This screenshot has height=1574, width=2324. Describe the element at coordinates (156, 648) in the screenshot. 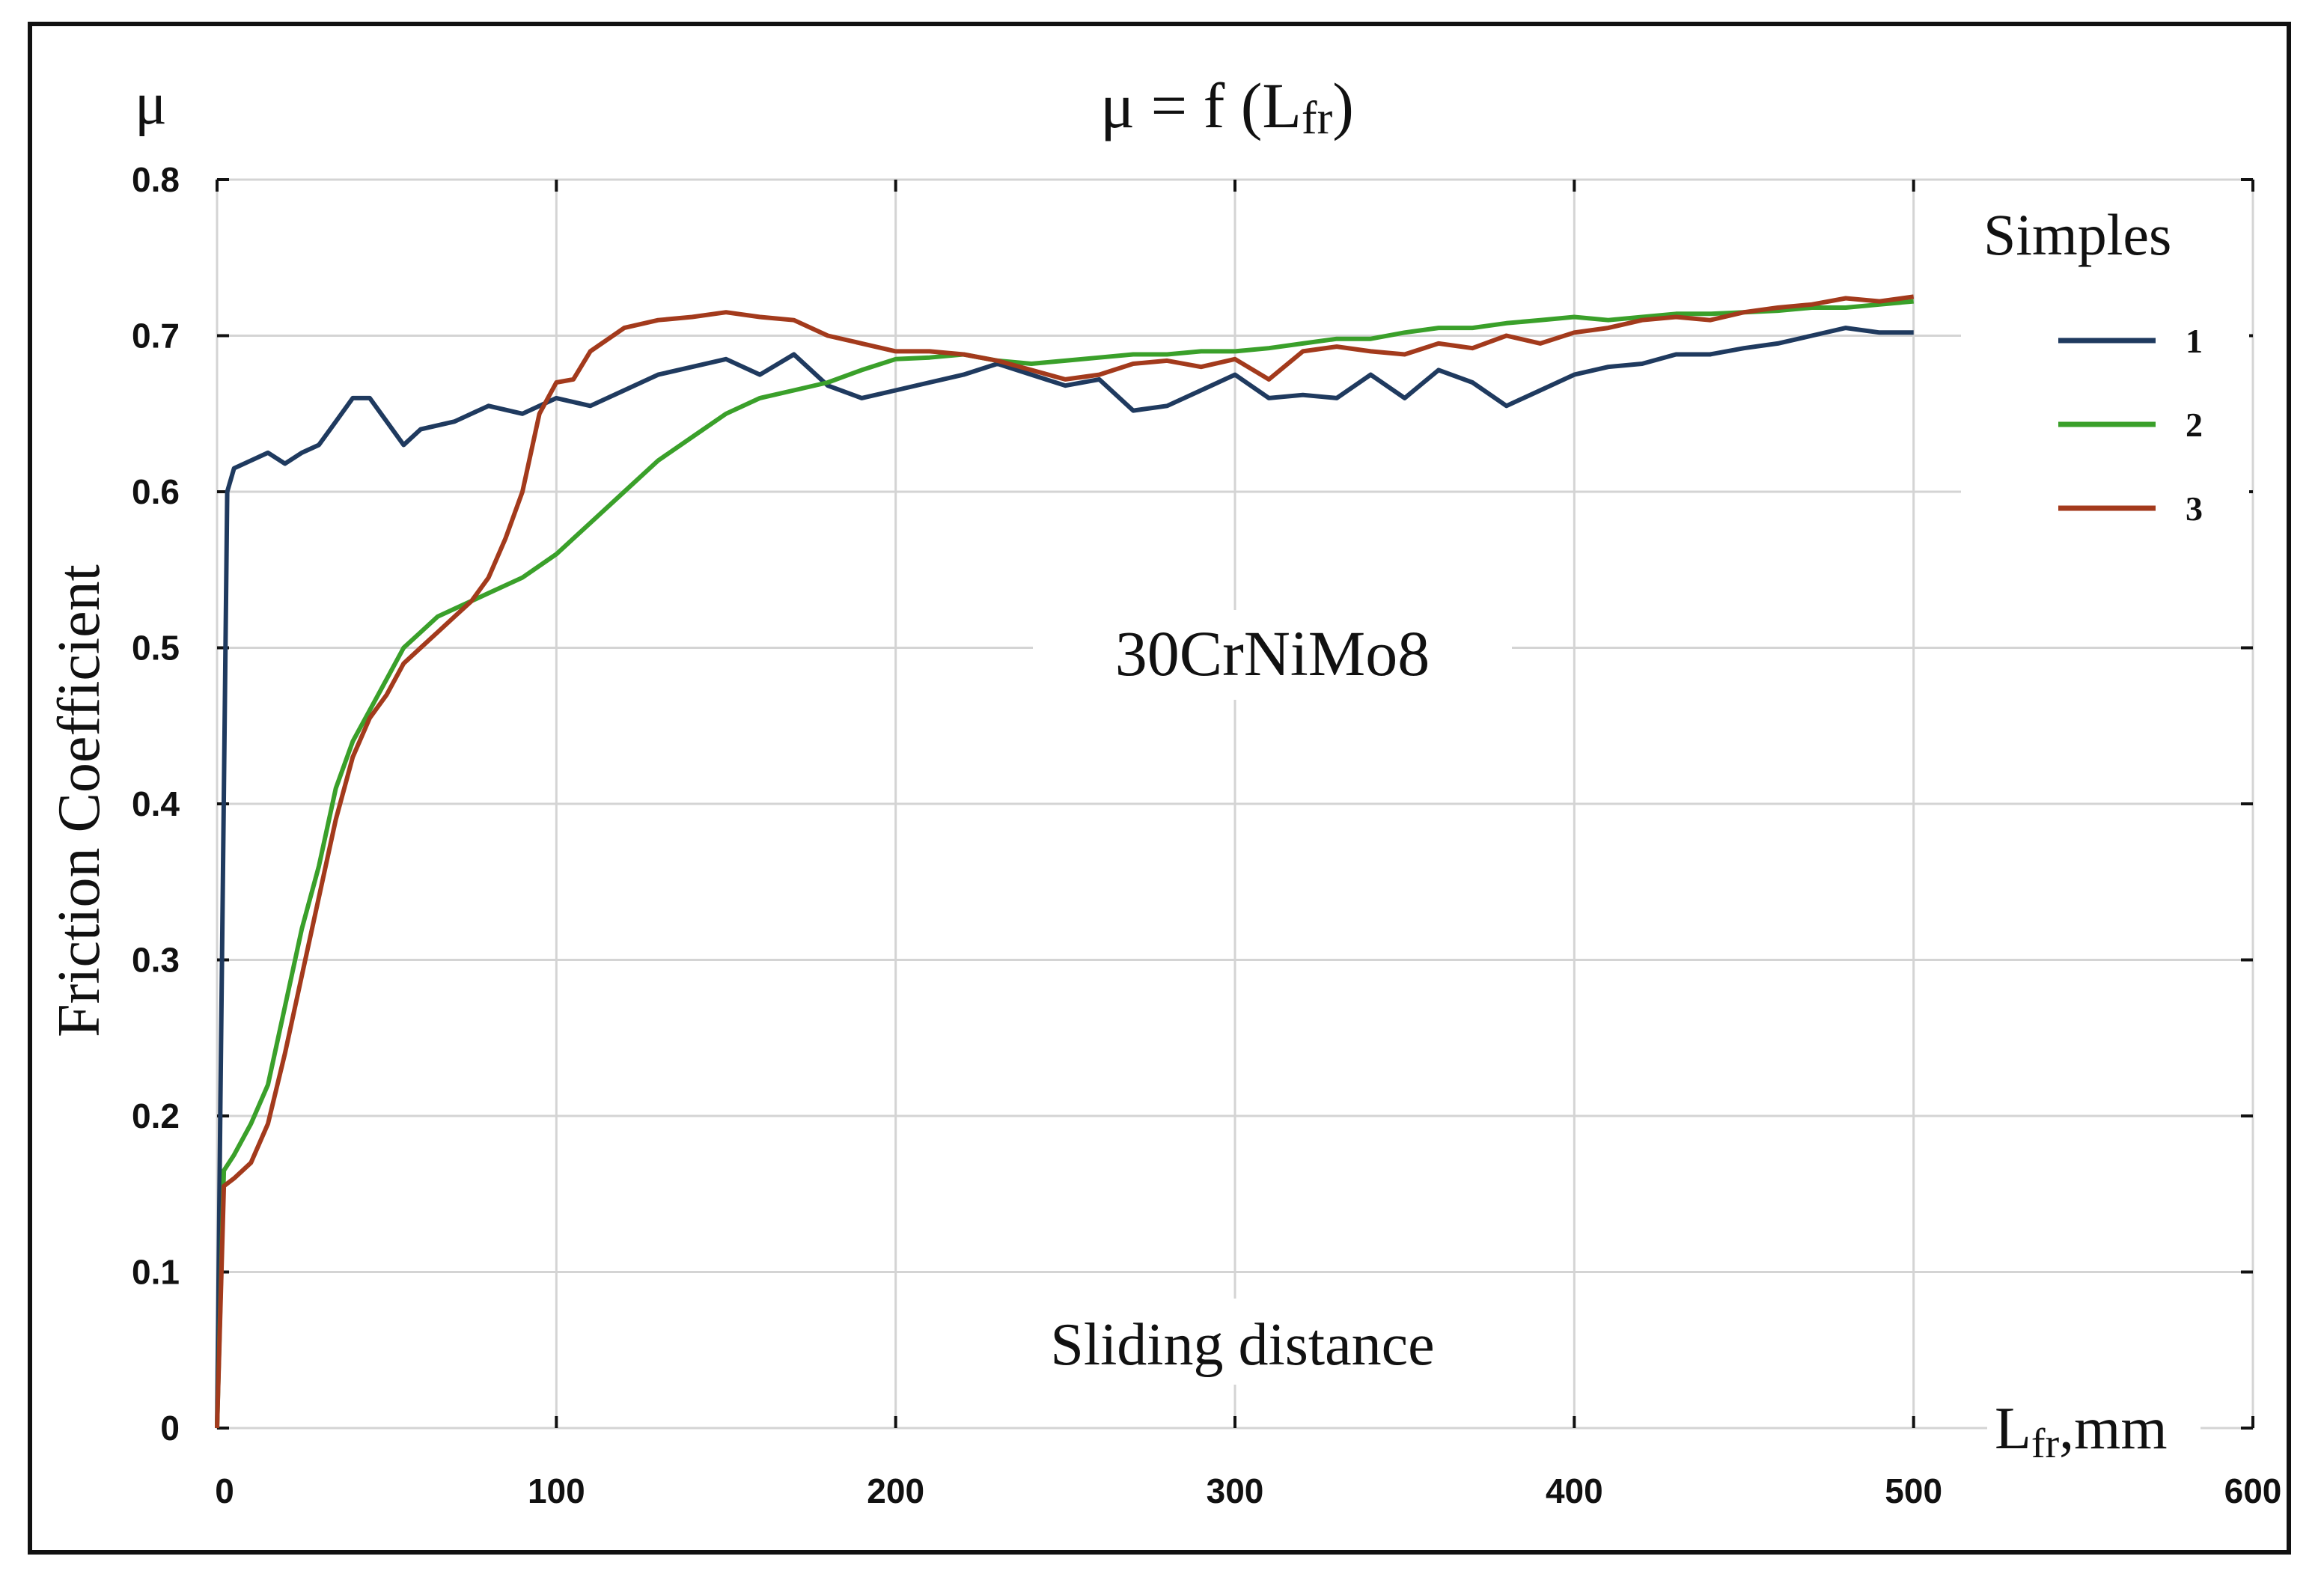

I see `y-tick-label: 0.5` at that location.